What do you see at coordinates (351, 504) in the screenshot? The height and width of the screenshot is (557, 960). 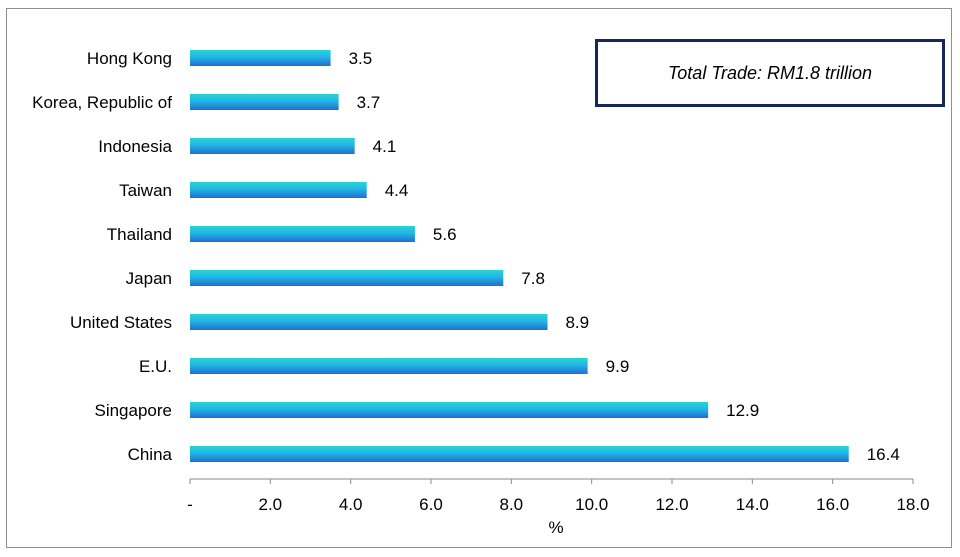 I see `x-tick-label: 4.0` at bounding box center [351, 504].